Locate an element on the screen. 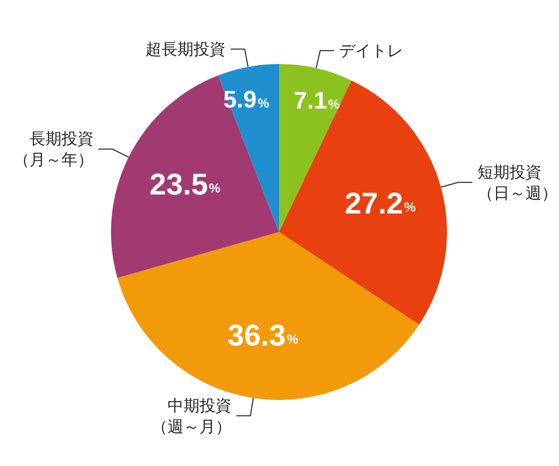  data-label: 7.1% is located at coordinates (317, 100).